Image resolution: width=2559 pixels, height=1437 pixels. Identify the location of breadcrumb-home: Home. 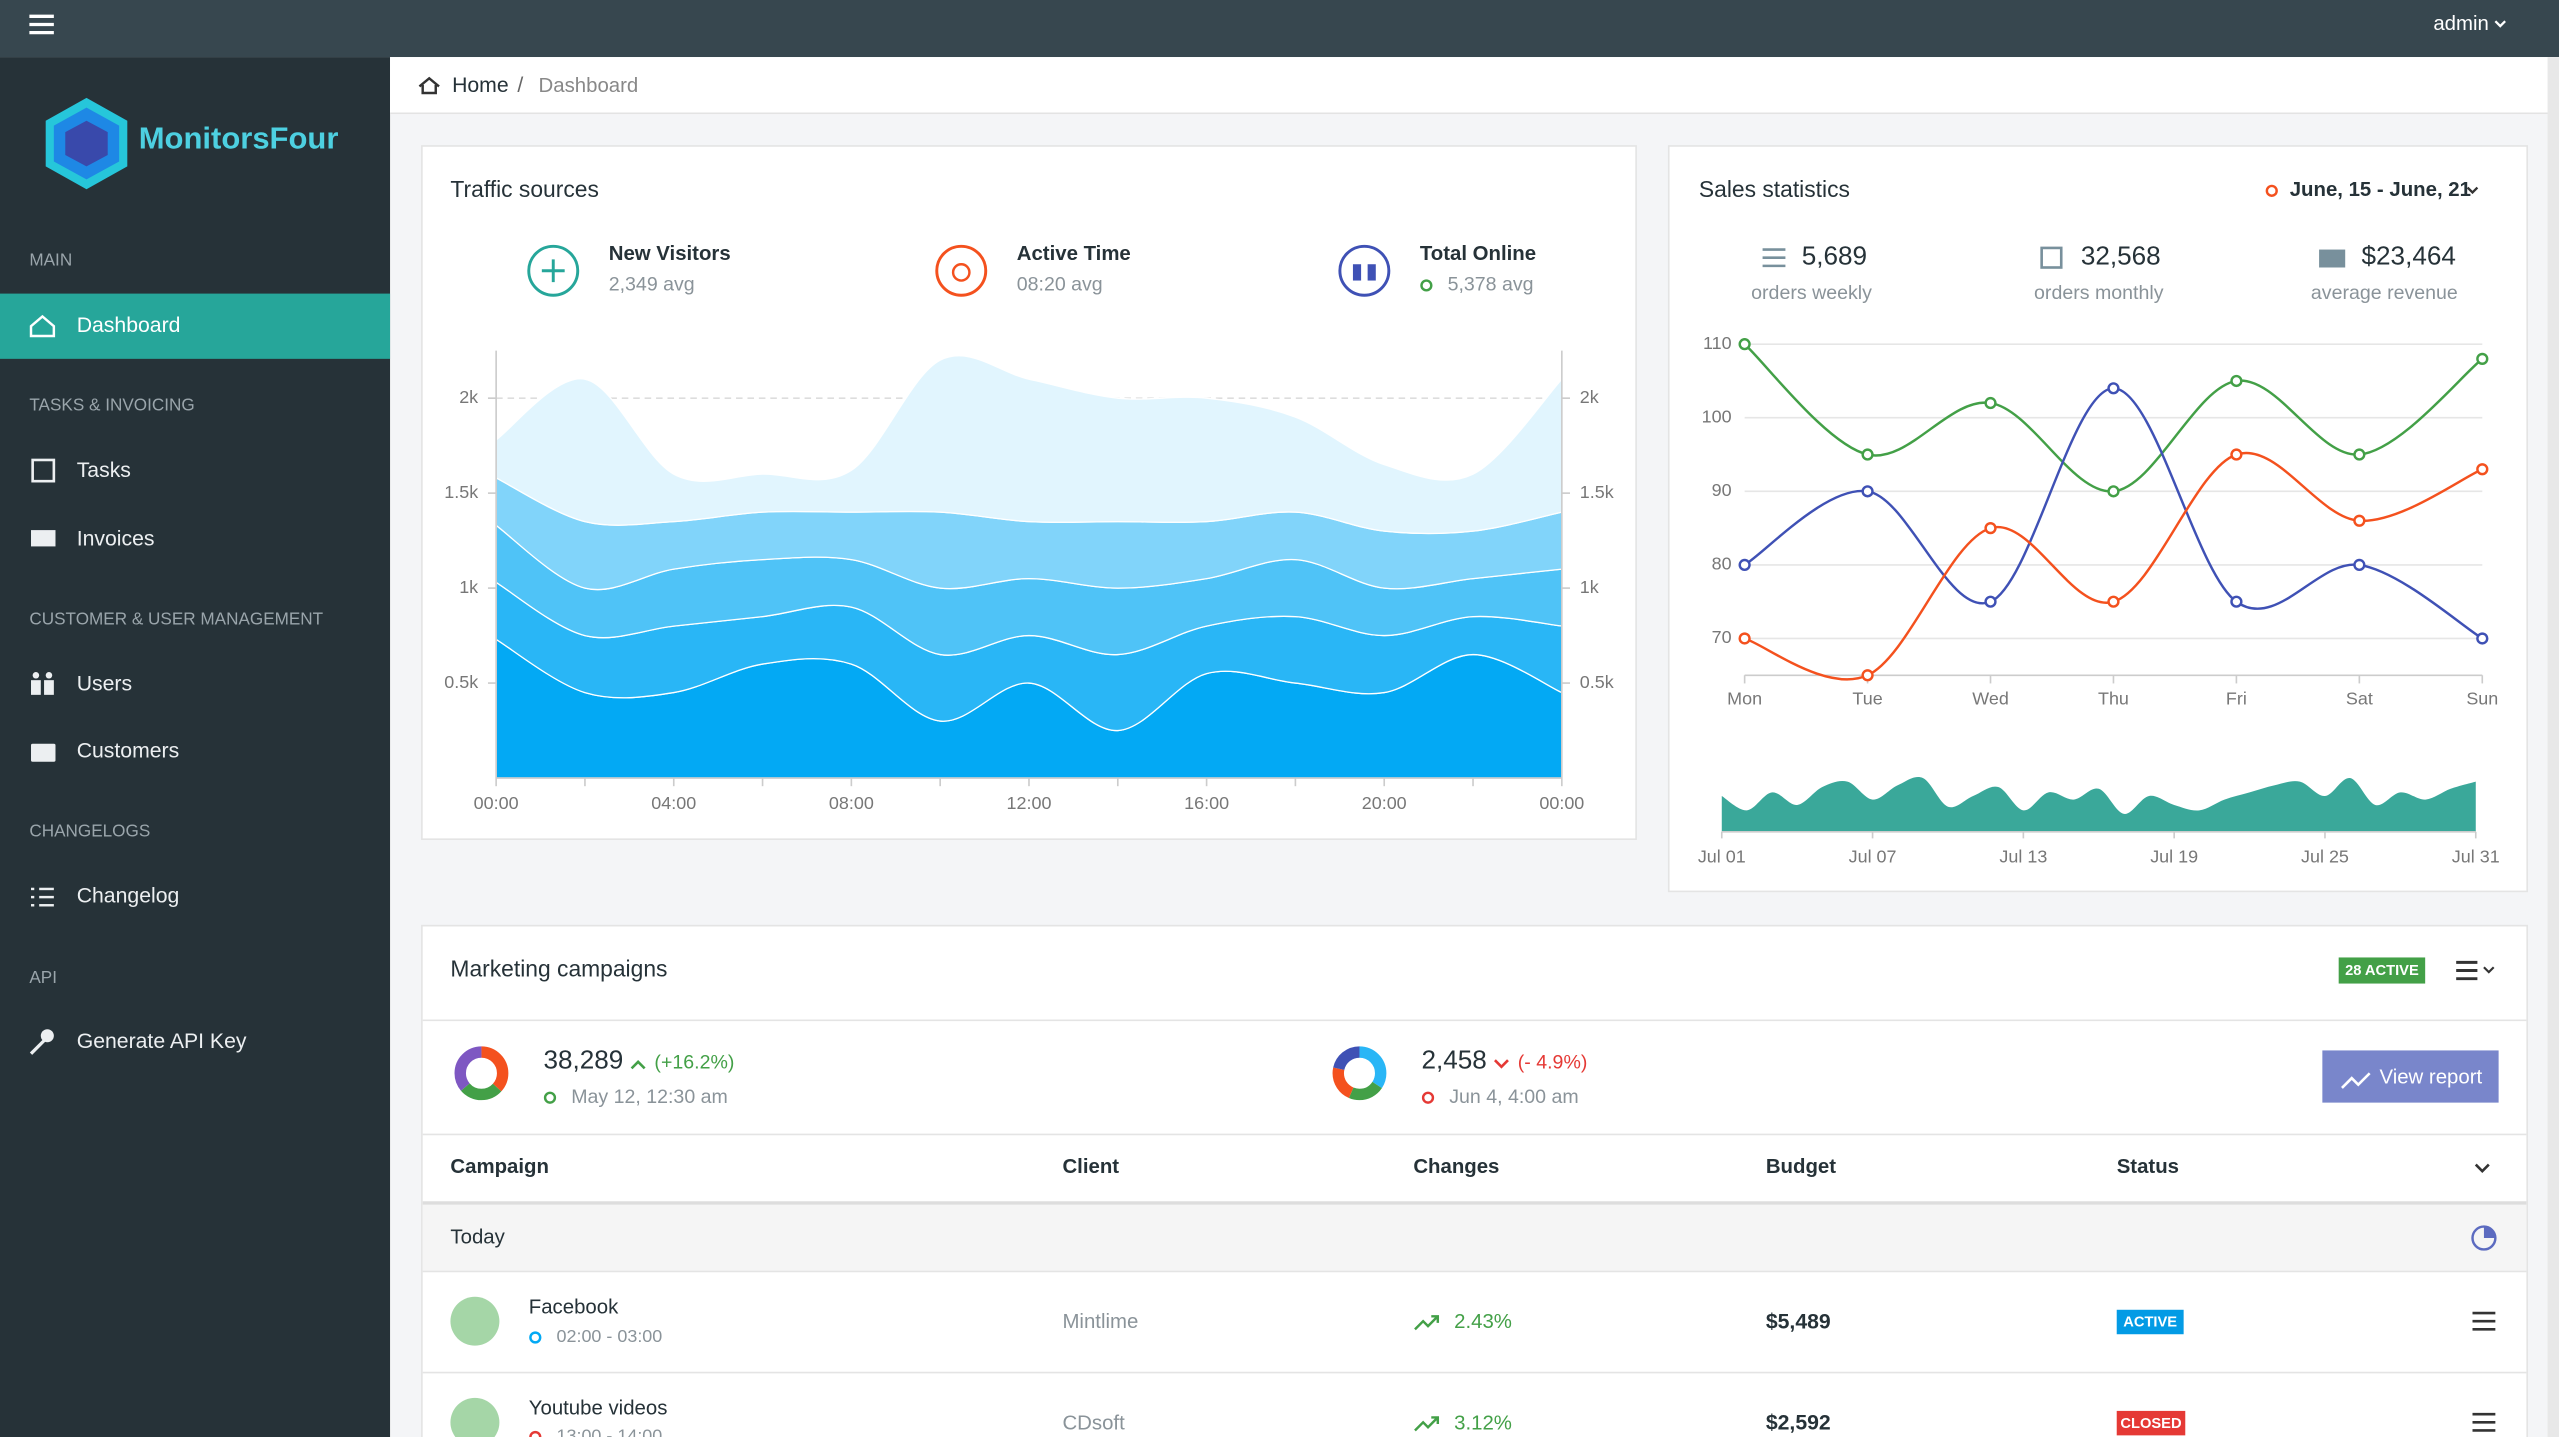
(480, 85).